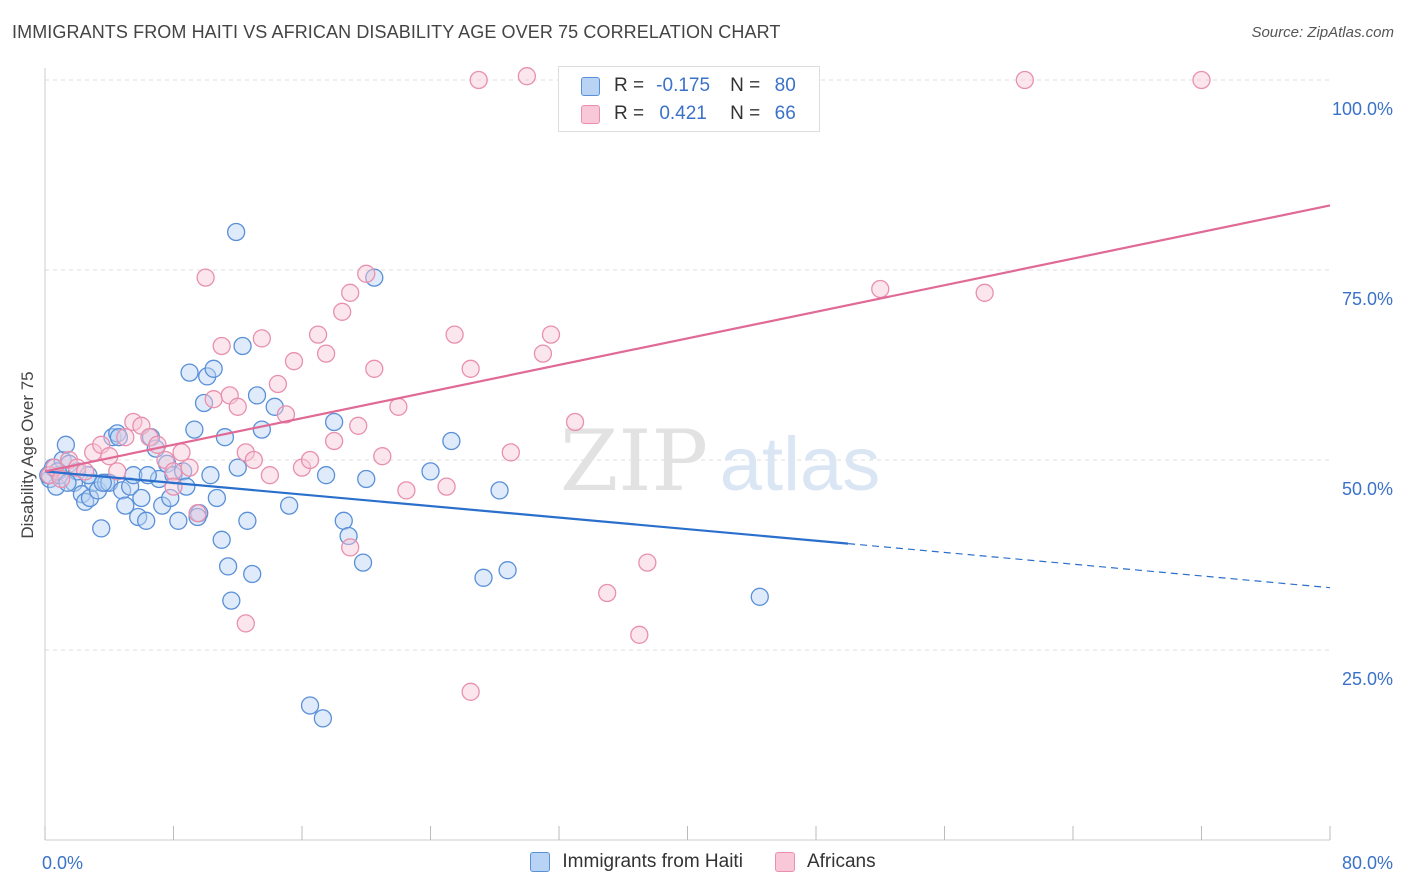 The height and width of the screenshot is (892, 1406). What do you see at coordinates (785, 85) in the screenshot?
I see `legend-n-value: 80` at bounding box center [785, 85].